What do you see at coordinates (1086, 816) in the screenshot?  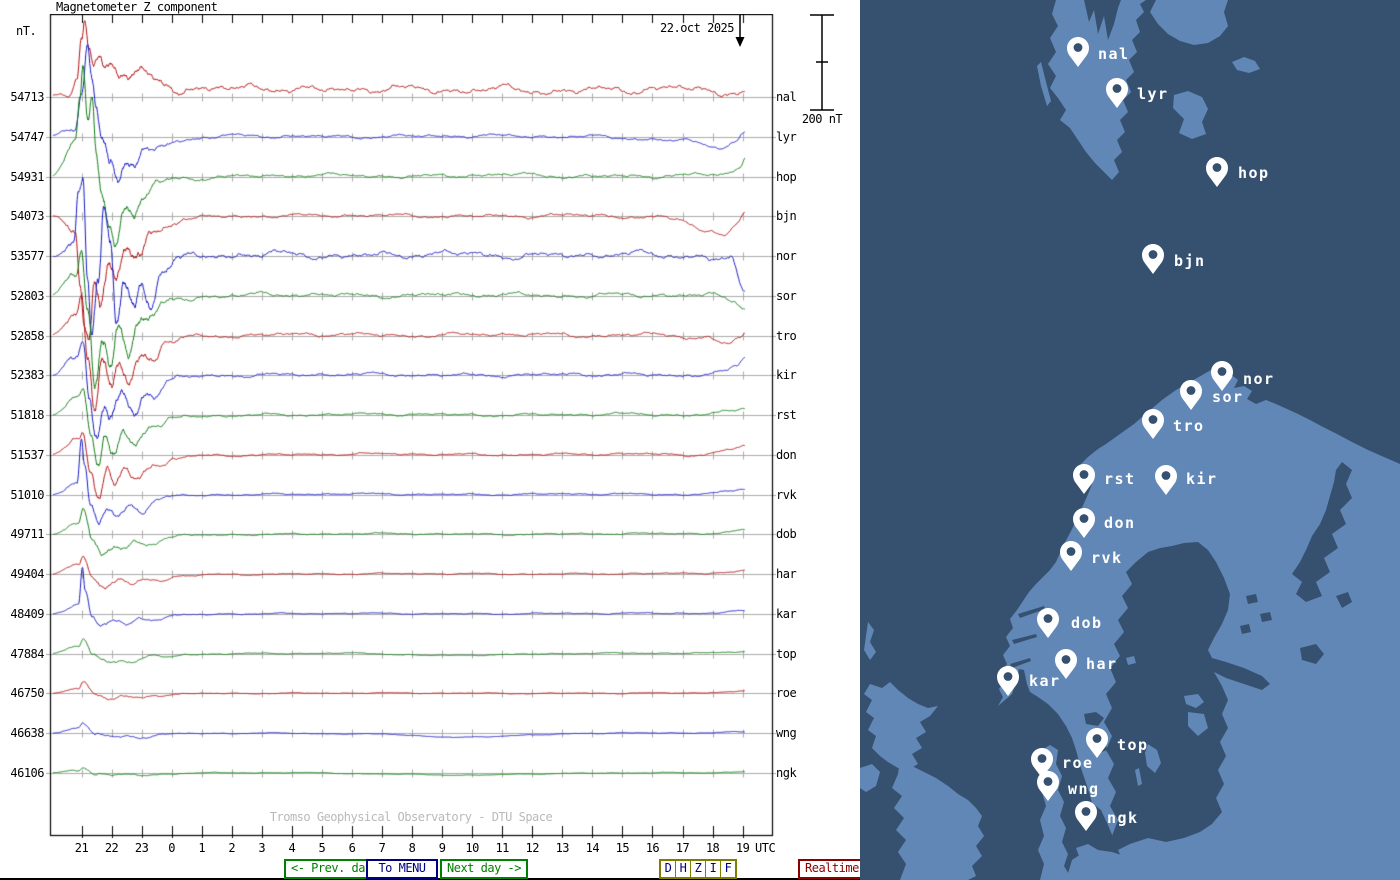 I see `map-pin-ngk` at bounding box center [1086, 816].